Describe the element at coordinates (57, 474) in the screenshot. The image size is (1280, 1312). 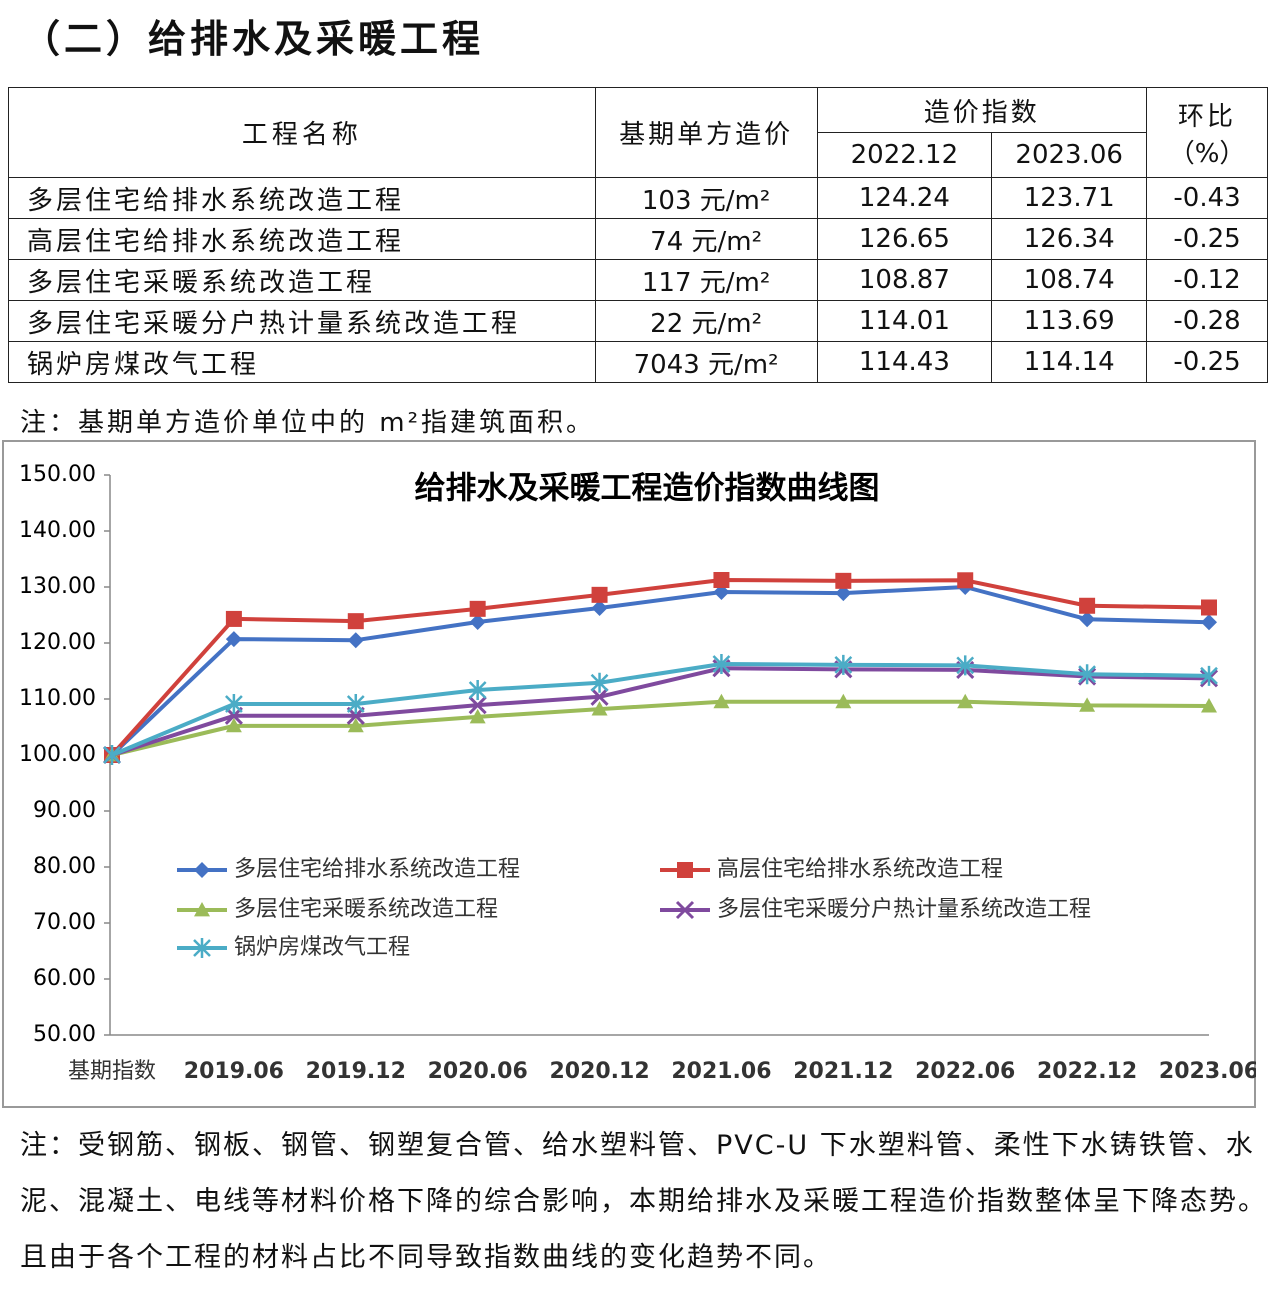
I see `y-tick-label: 150.00` at that location.